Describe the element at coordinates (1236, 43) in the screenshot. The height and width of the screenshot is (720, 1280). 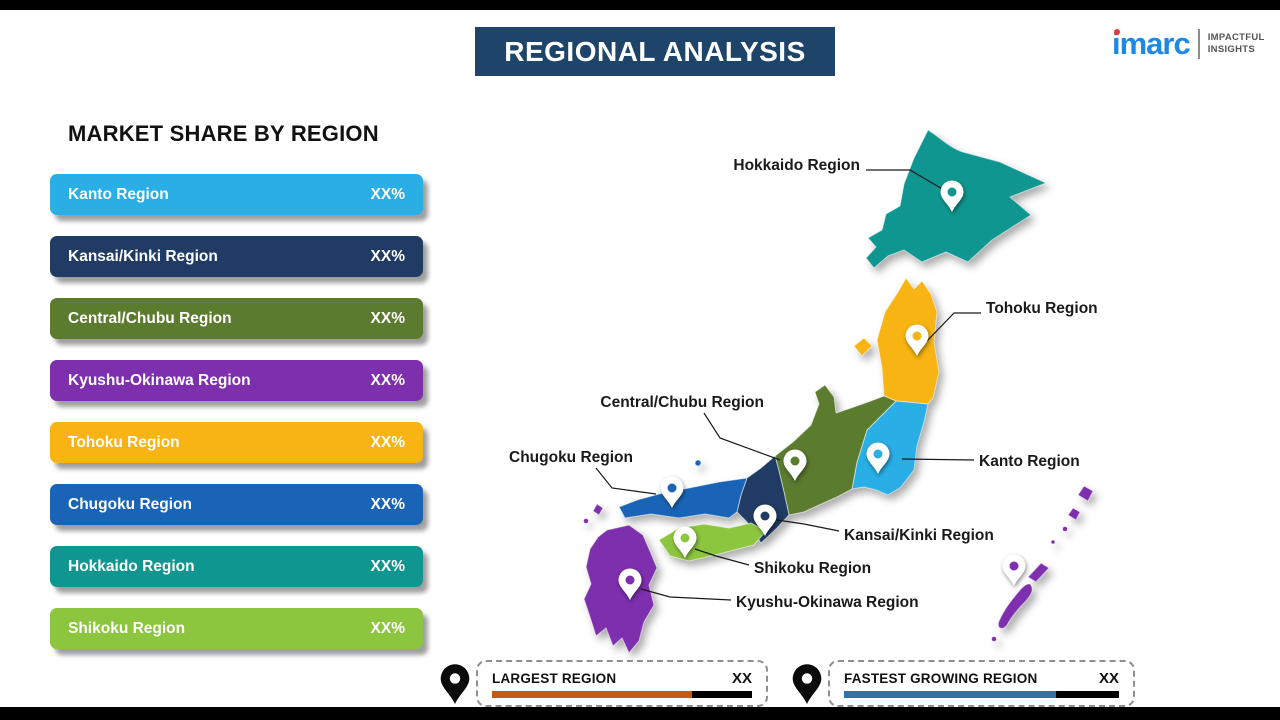
I see `logo-tagline: IMPACTFUL INSIGHTS` at that location.